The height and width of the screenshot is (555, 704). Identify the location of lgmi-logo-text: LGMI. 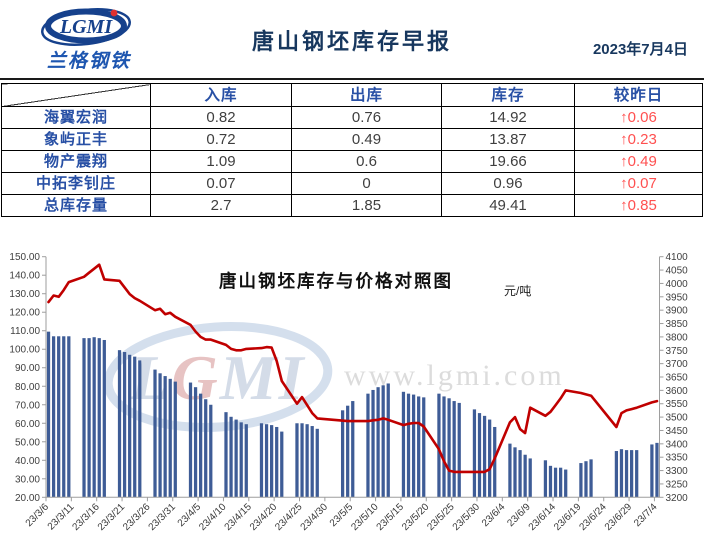
(86, 27).